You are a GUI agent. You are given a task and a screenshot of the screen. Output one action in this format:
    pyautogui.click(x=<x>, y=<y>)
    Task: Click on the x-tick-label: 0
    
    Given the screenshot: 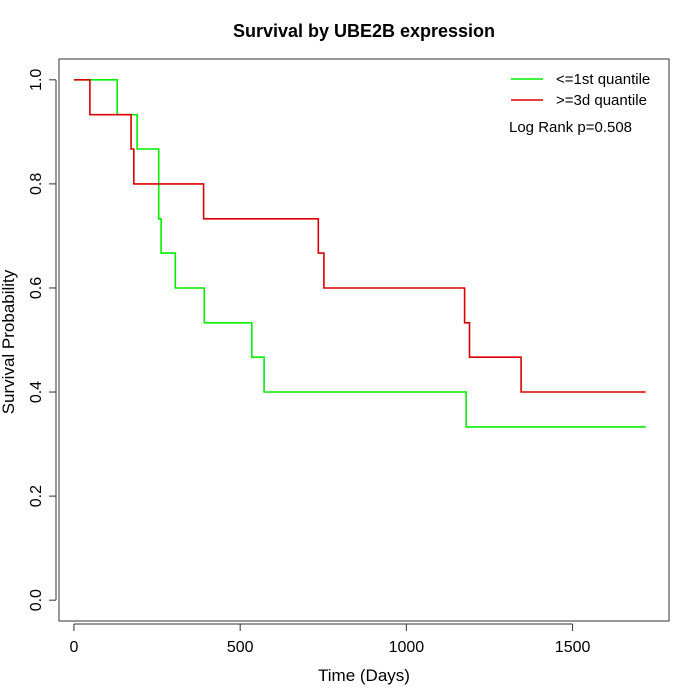 What is the action you would take?
    pyautogui.click(x=74, y=647)
    